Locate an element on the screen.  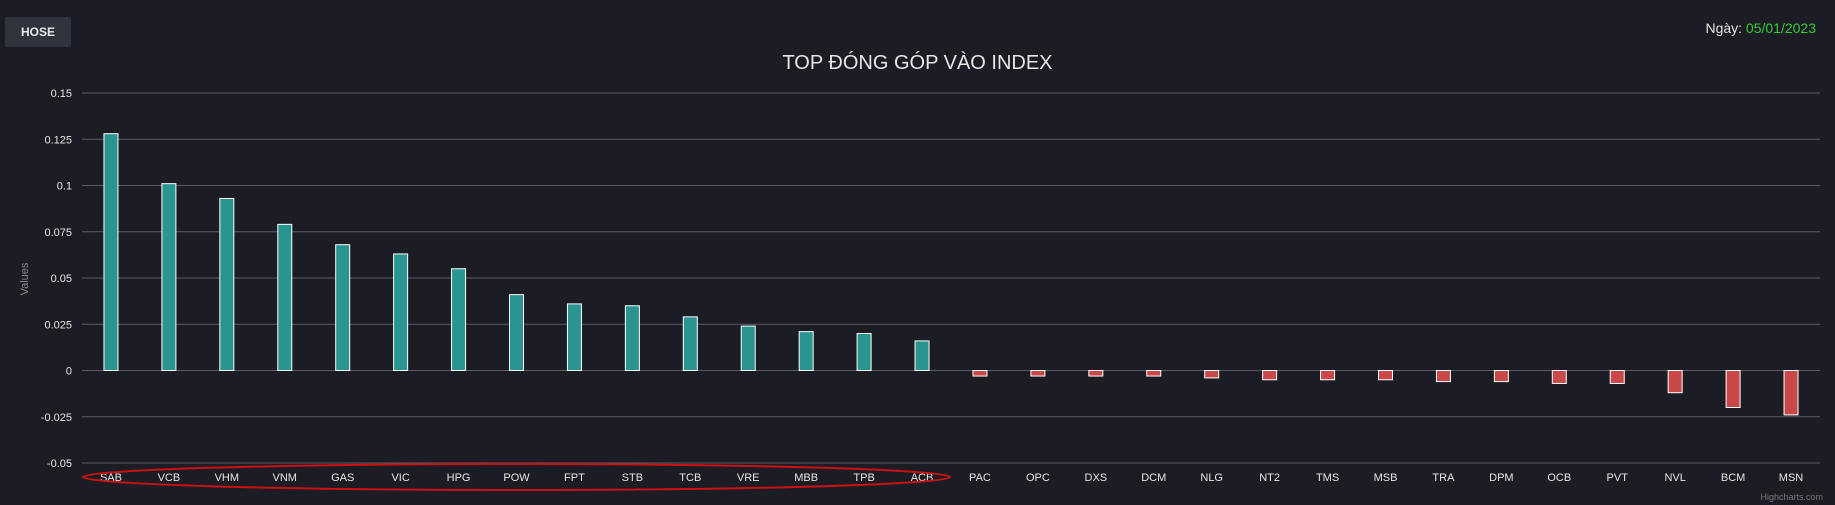
y-axis-title: Values is located at coordinates (25, 278).